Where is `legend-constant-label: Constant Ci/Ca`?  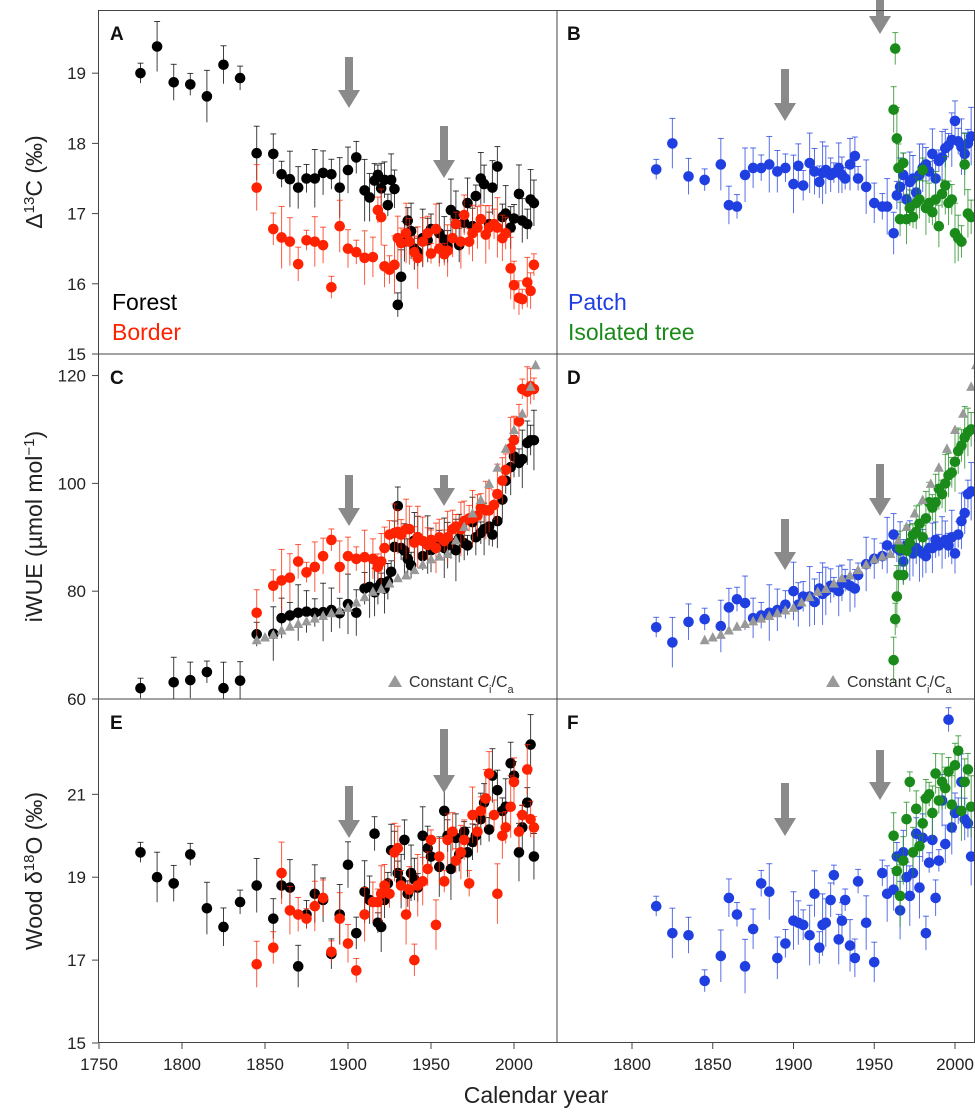 legend-constant-label: Constant Ci/Ca is located at coordinates (462, 685).